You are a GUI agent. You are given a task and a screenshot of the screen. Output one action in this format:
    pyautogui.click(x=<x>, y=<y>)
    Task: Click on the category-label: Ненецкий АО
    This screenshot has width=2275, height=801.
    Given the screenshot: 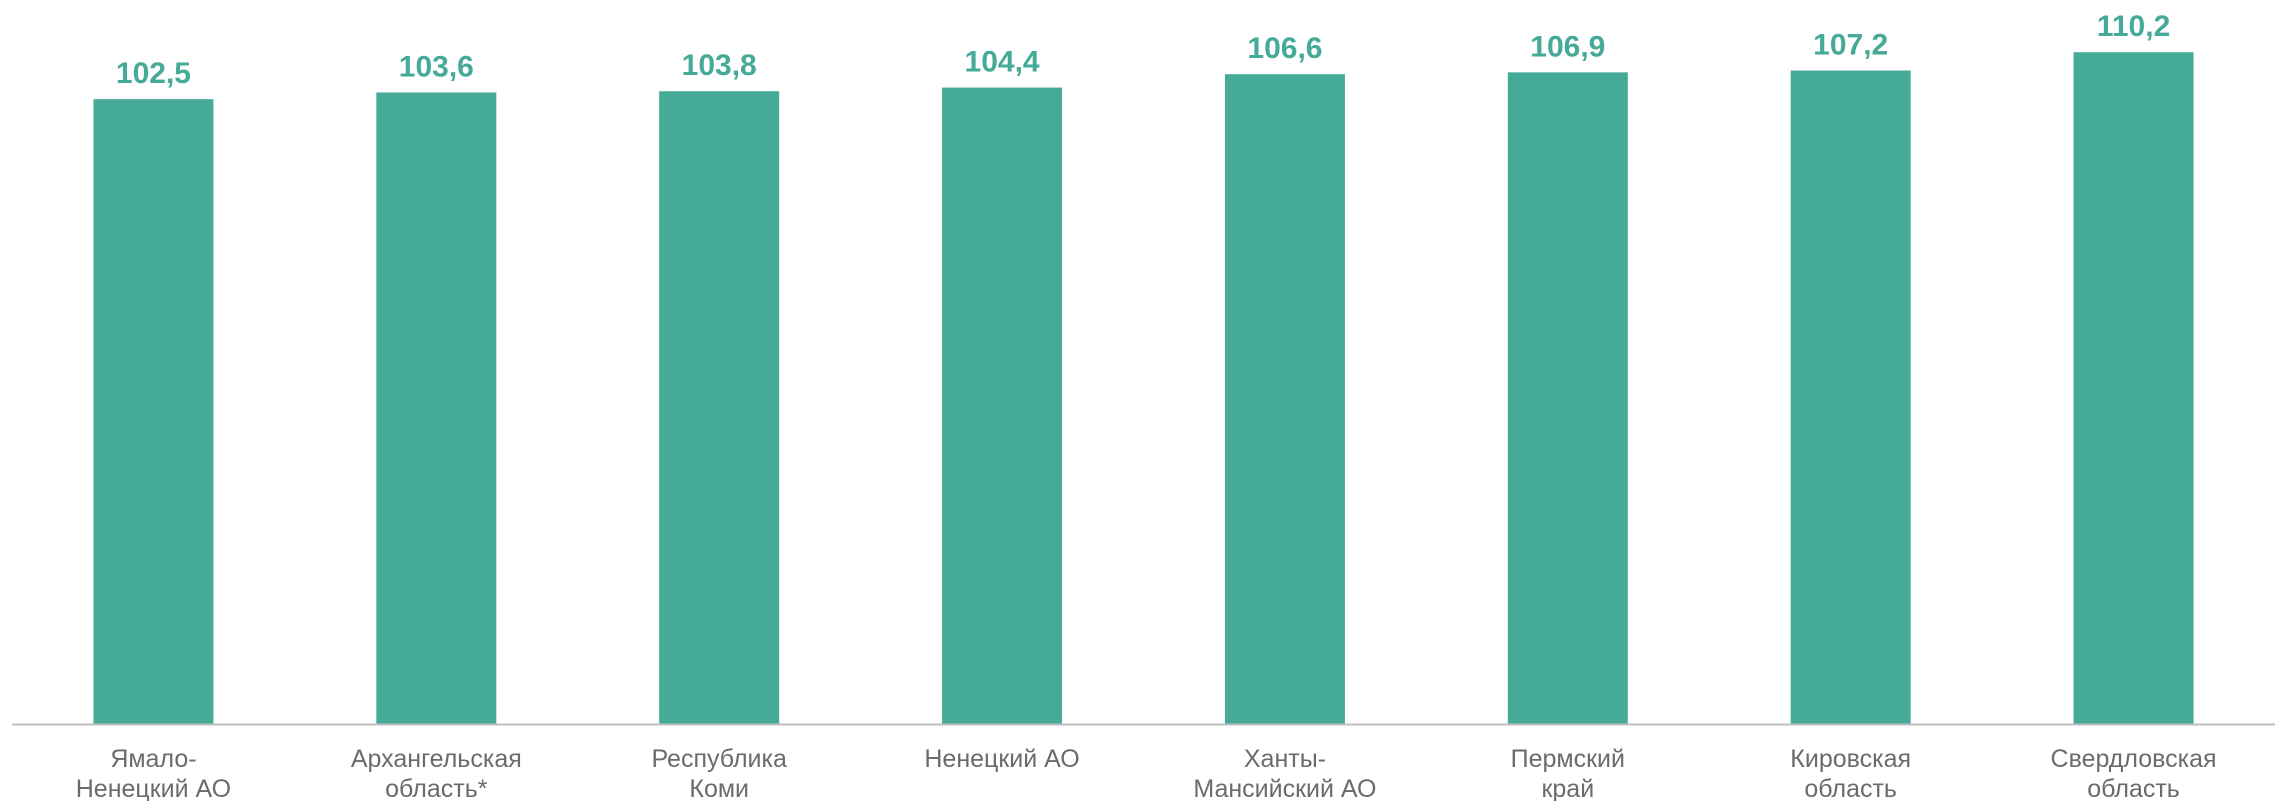 What is the action you would take?
    pyautogui.click(x=1001, y=759)
    